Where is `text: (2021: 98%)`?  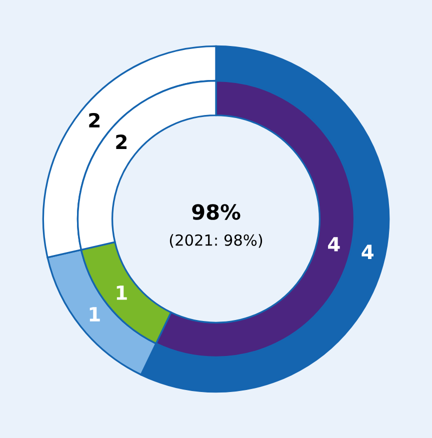 text: (2021: 98%) is located at coordinates (216, 241).